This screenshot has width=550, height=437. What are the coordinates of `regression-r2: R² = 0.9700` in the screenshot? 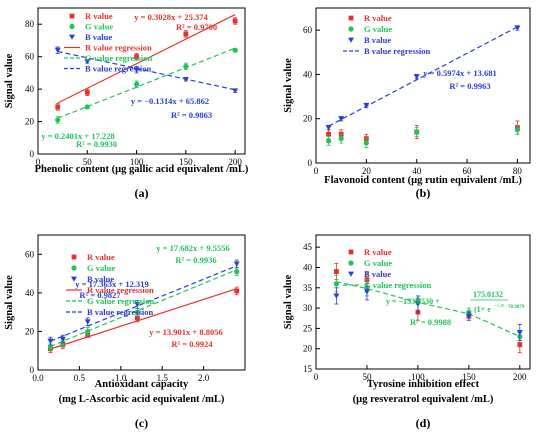 It's located at (196, 27).